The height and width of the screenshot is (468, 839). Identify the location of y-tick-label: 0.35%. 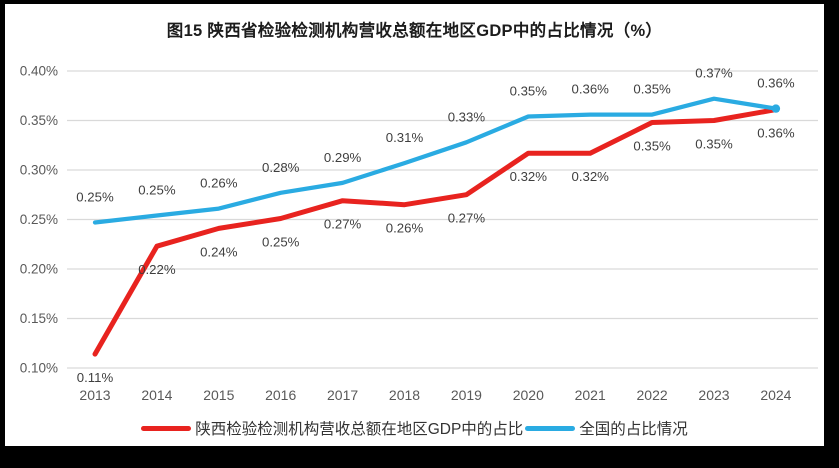
(39, 120).